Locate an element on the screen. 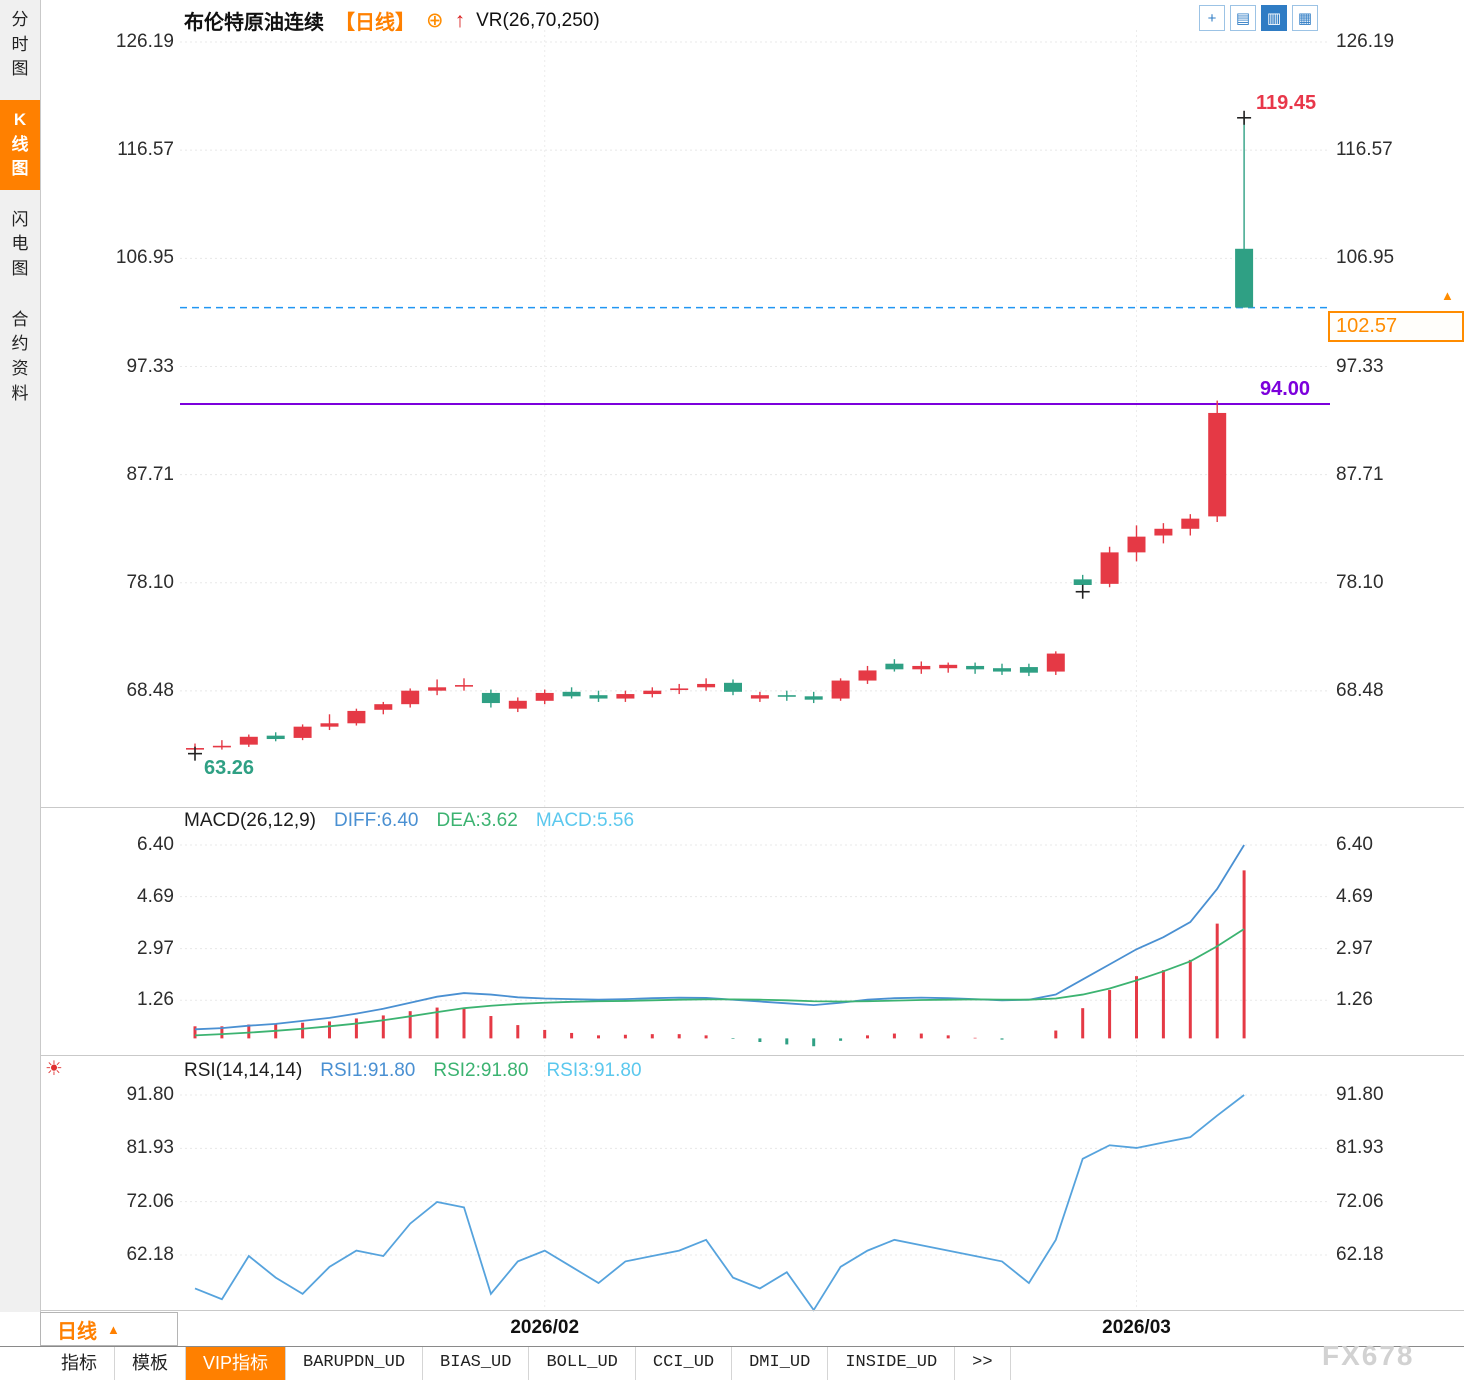  bottom-tab-inside_ud: INSIDE_UD is located at coordinates (892, 1363).